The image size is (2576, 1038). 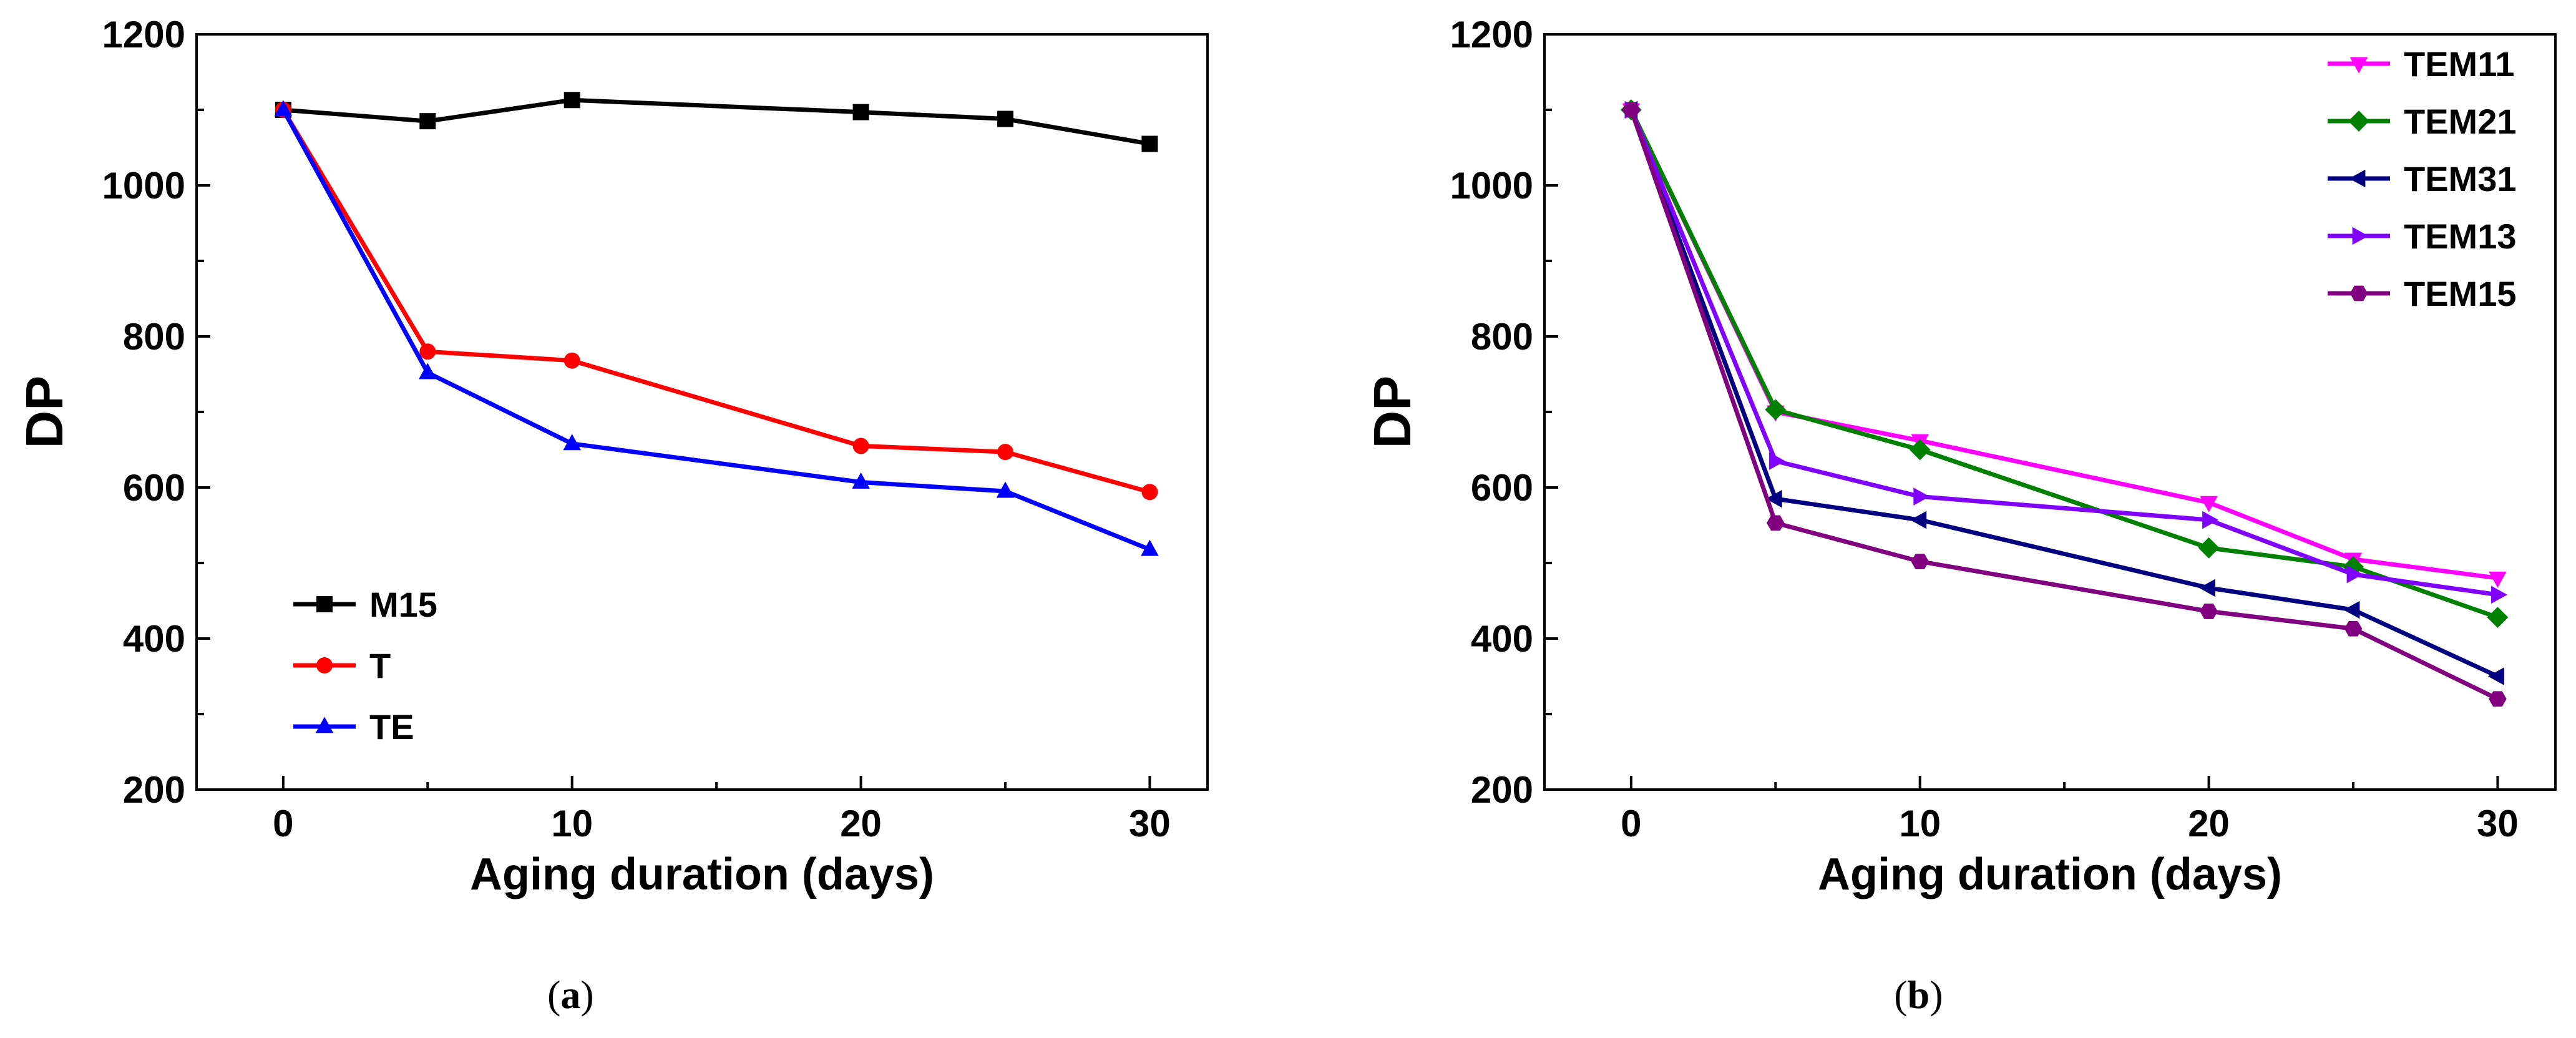 I want to click on legend-item: TEM11, so click(x=2421, y=64).